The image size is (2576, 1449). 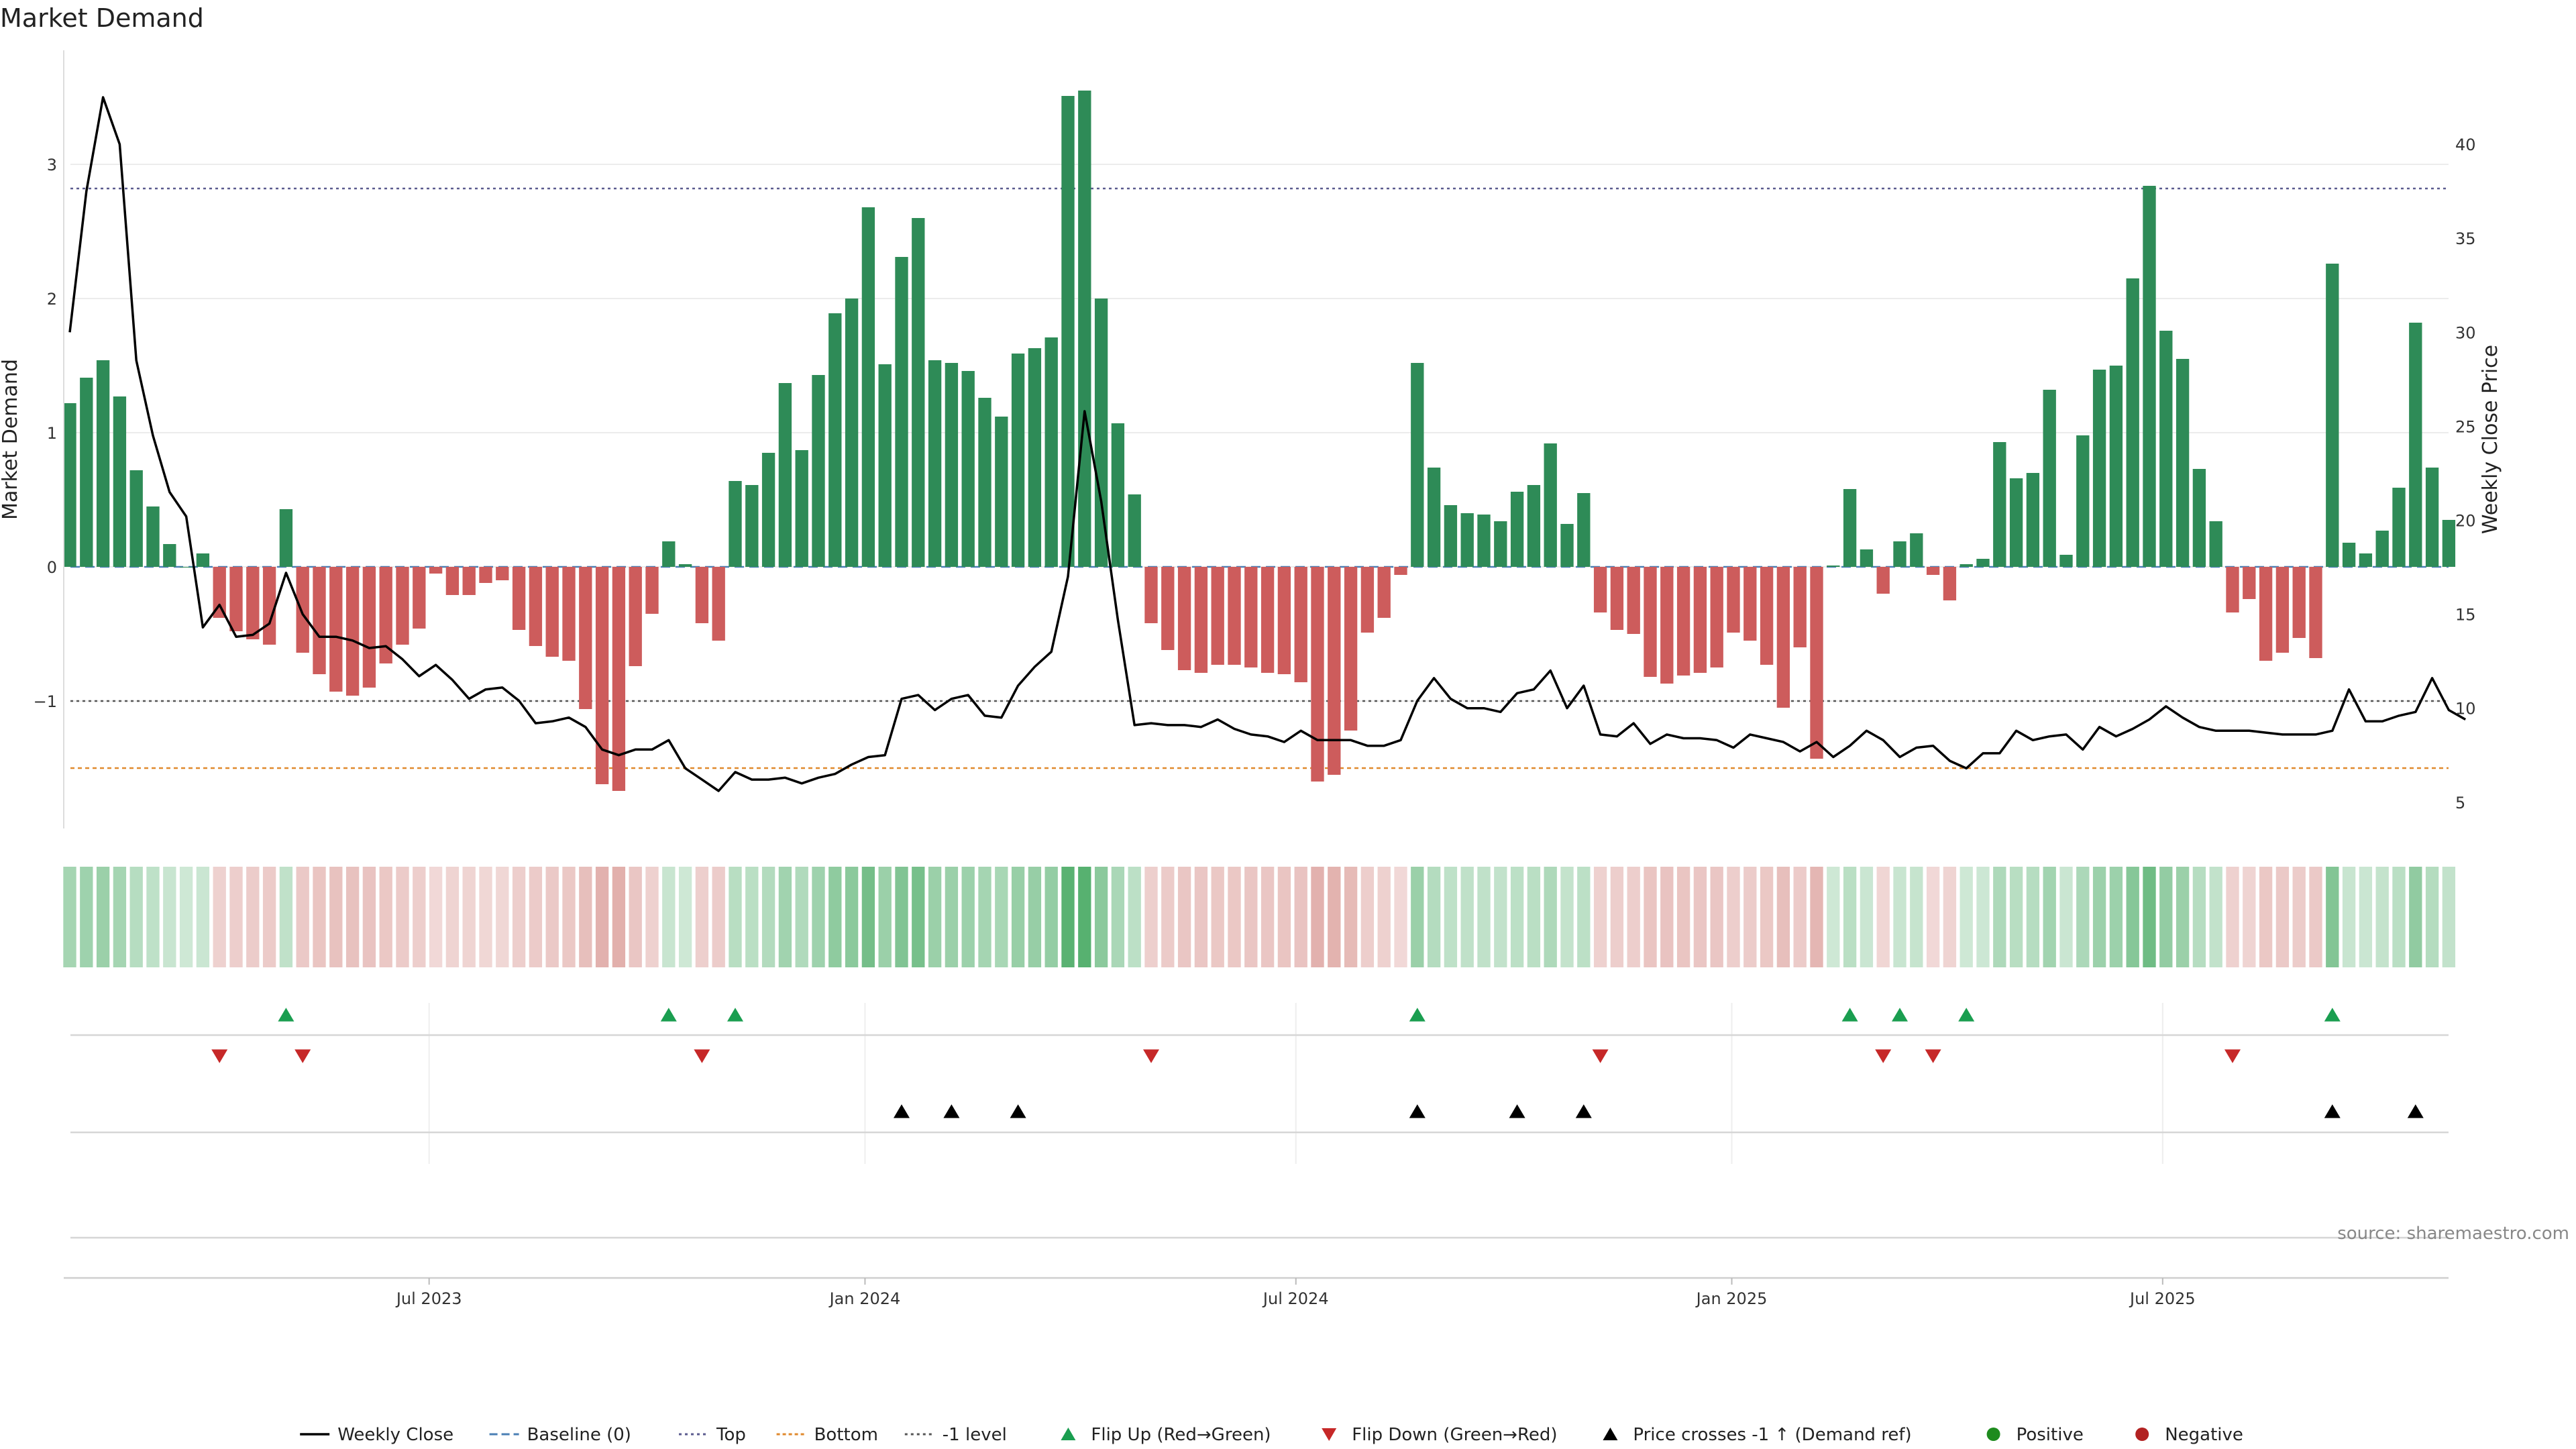 I want to click on legend-swatch-positive, so click(x=1993, y=1434).